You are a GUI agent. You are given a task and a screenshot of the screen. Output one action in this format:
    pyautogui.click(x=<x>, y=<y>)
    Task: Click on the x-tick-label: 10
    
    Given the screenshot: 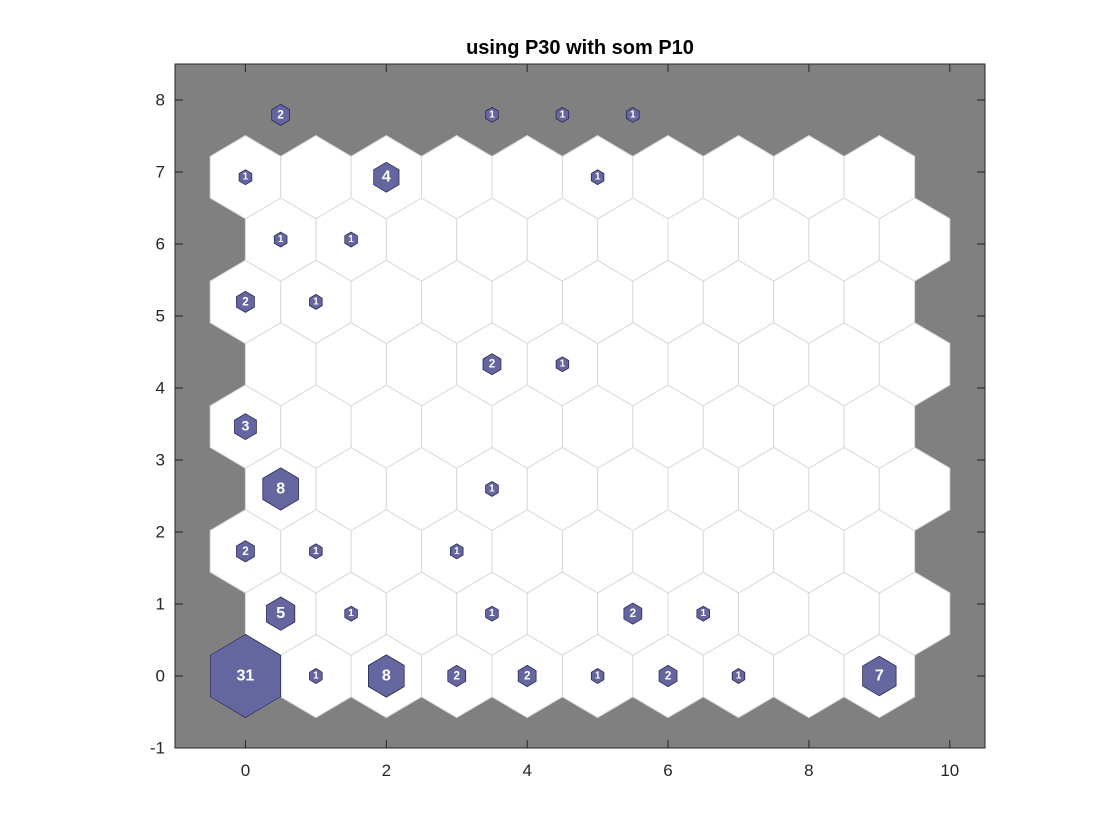 What is the action you would take?
    pyautogui.click(x=949, y=770)
    